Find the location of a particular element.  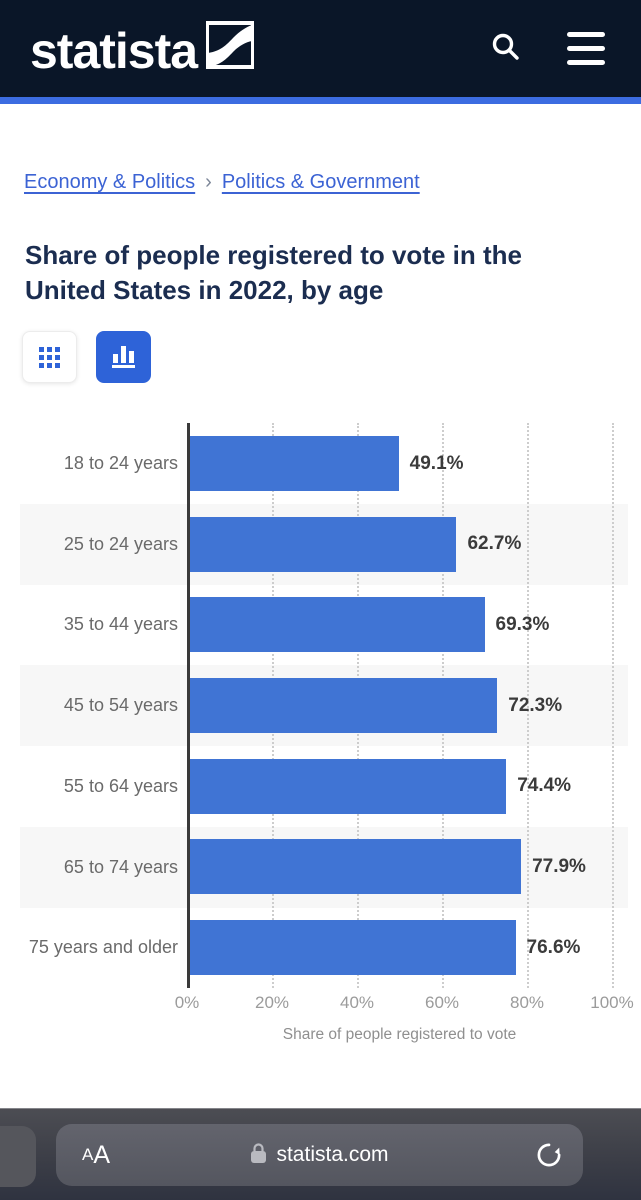

hamburger-menu-icon is located at coordinates (586, 48).